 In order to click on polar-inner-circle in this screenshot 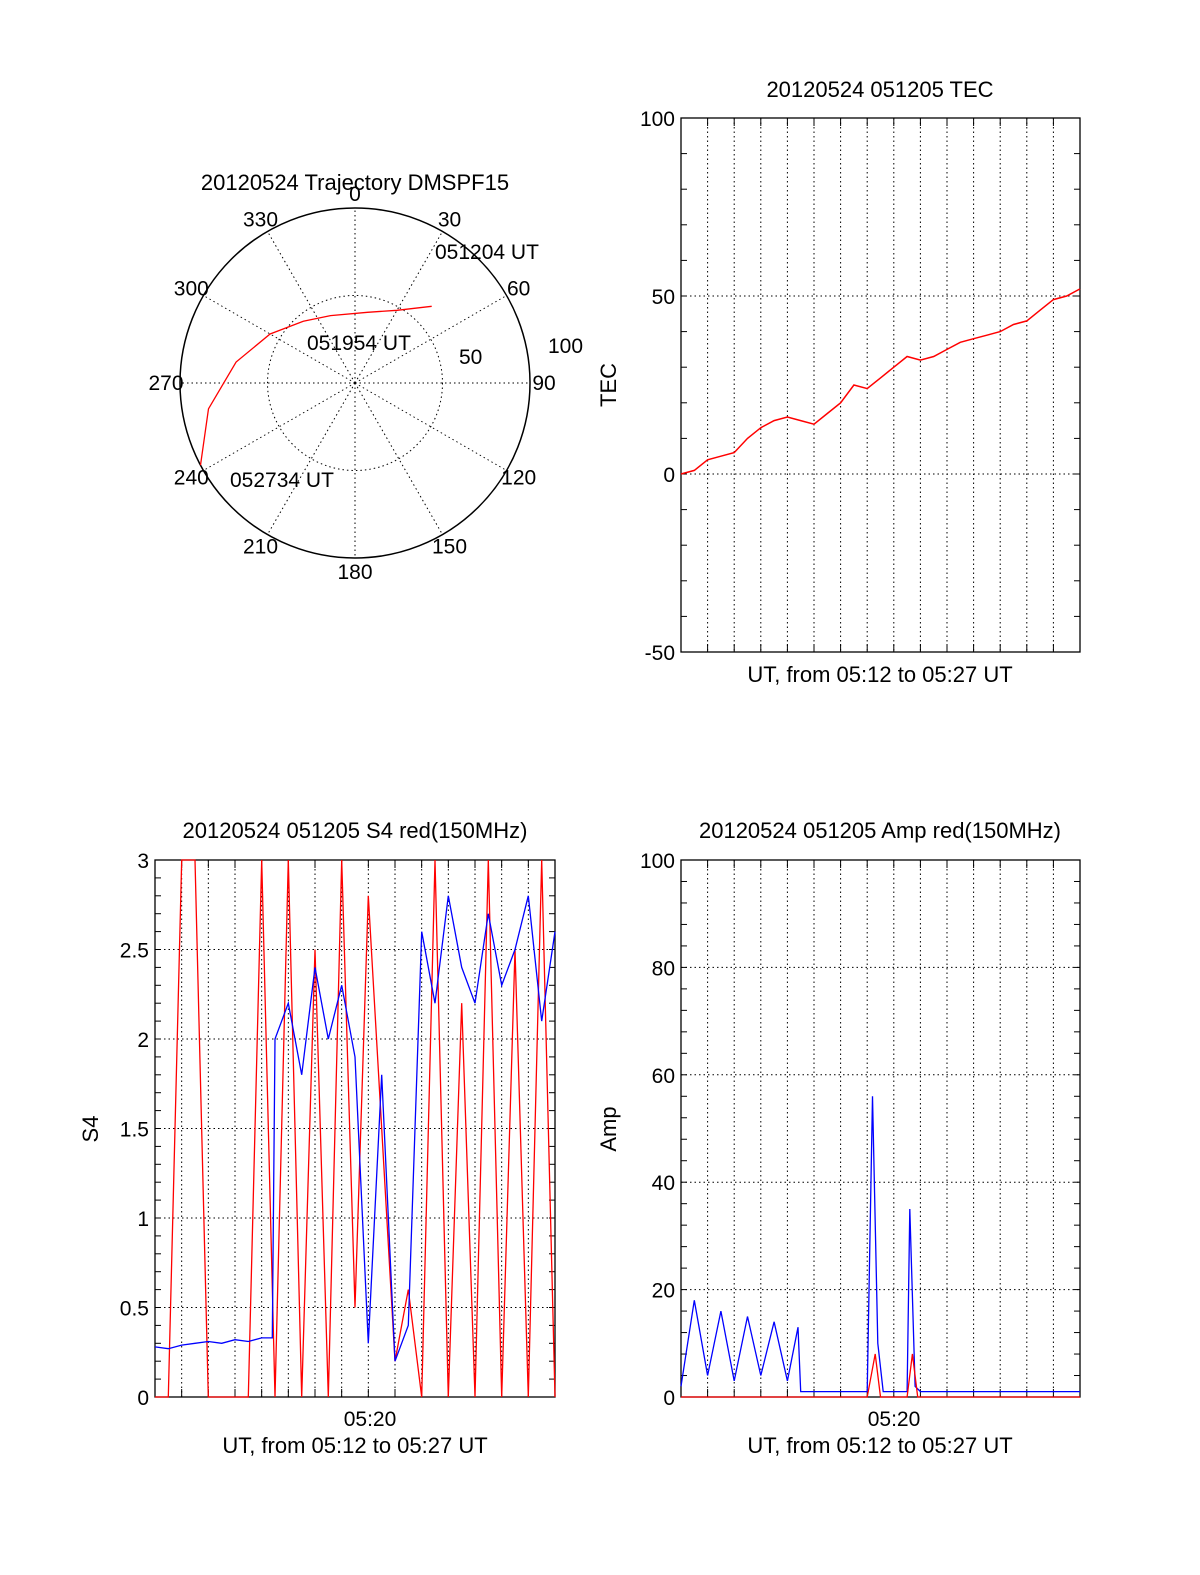, I will do `click(355, 383)`.